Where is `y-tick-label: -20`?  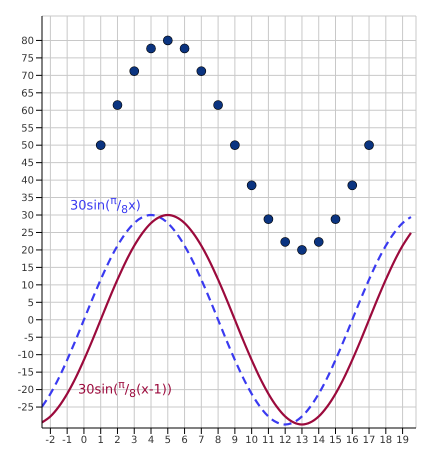
y-tick-label: -20 is located at coordinates (26, 390).